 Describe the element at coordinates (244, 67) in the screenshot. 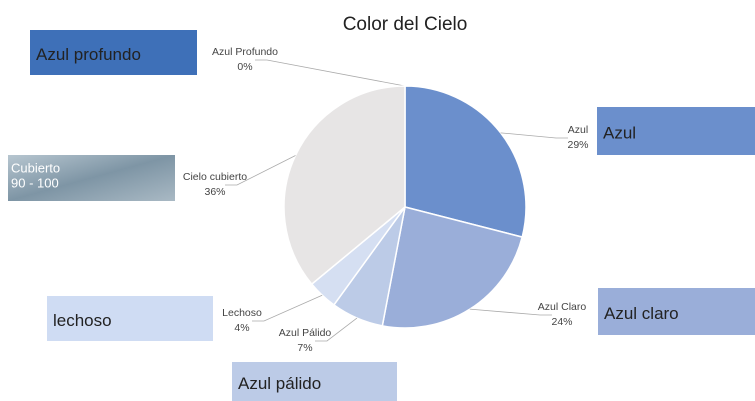

I see `slice-value: 0%` at that location.